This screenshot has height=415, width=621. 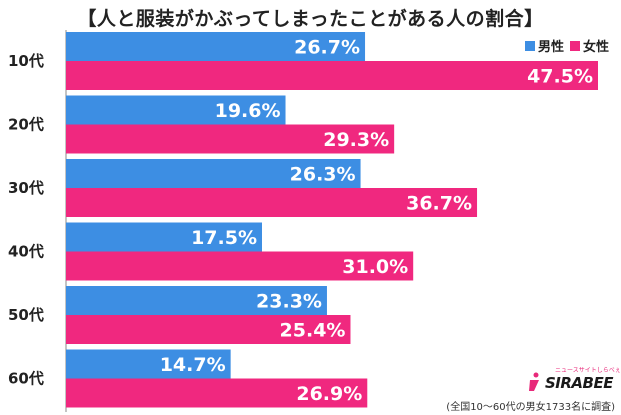 What do you see at coordinates (550, 47) in the screenshot?
I see `legend-label-male: 男性` at bounding box center [550, 47].